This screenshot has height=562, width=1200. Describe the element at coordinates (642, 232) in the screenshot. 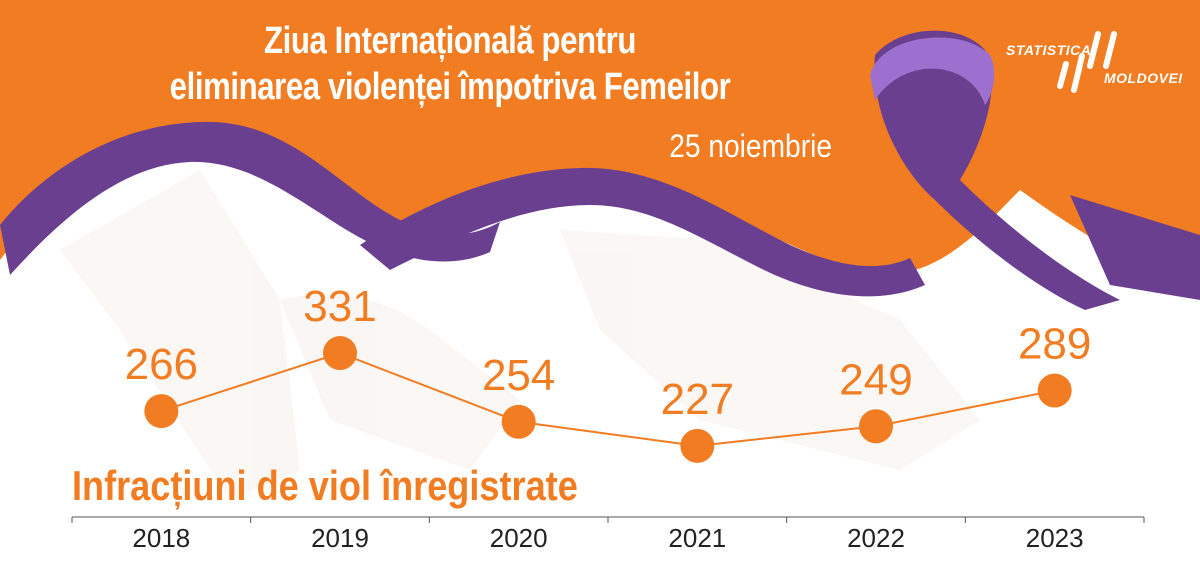

I see `purple-ribbon-middle` at that location.